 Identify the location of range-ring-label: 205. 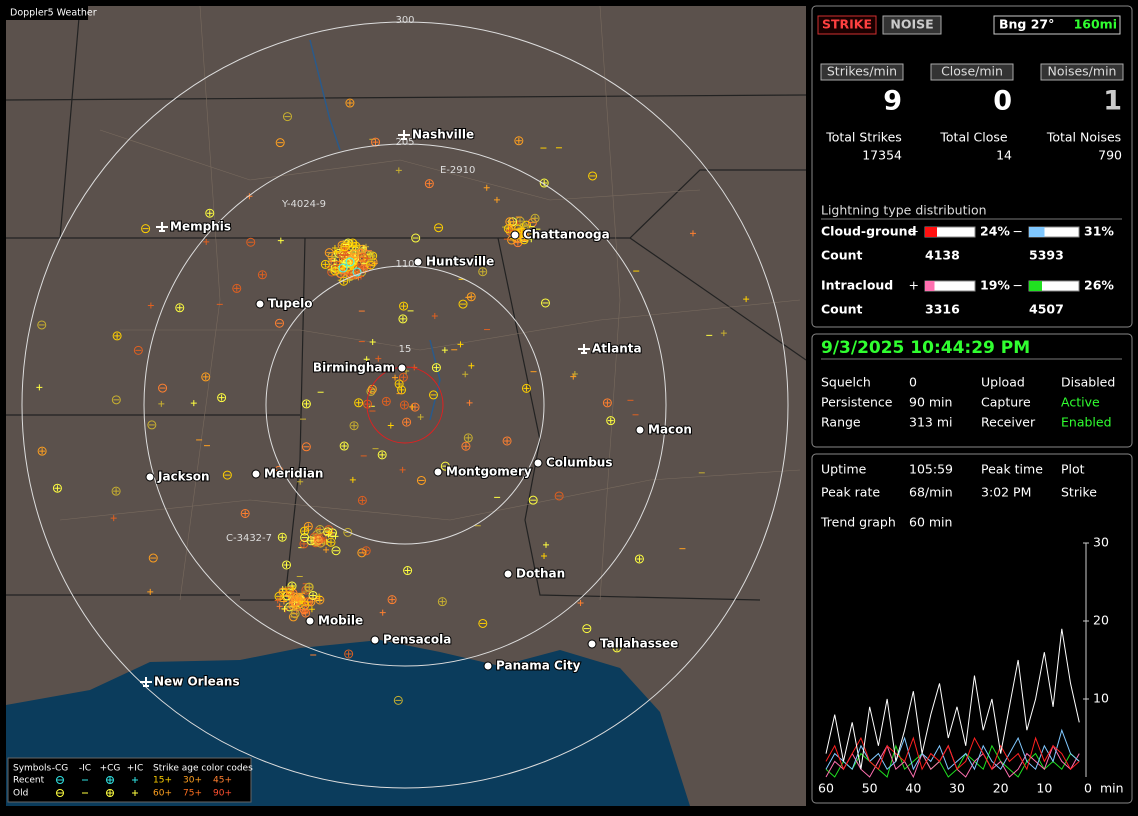
(404, 142).